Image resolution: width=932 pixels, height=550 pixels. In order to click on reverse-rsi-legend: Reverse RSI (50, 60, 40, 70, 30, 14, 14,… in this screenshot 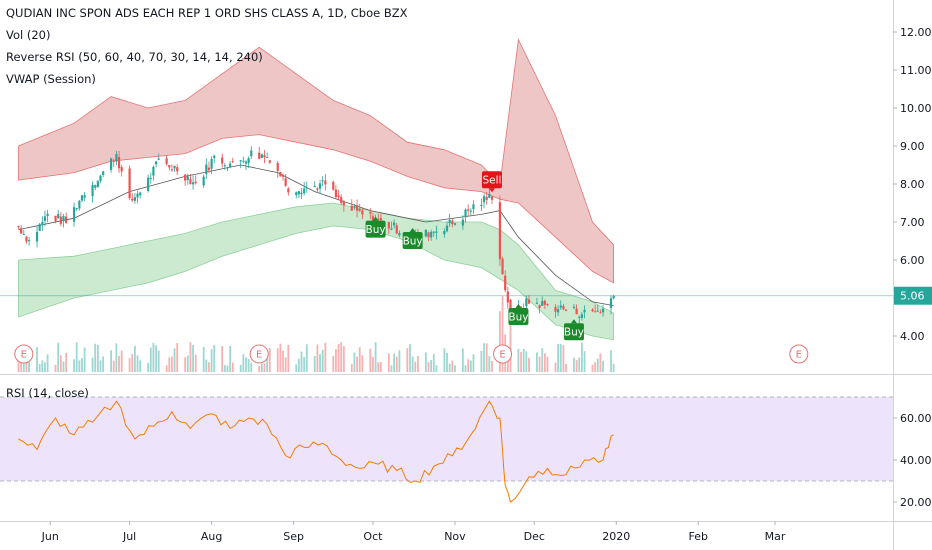, I will do `click(134, 57)`.